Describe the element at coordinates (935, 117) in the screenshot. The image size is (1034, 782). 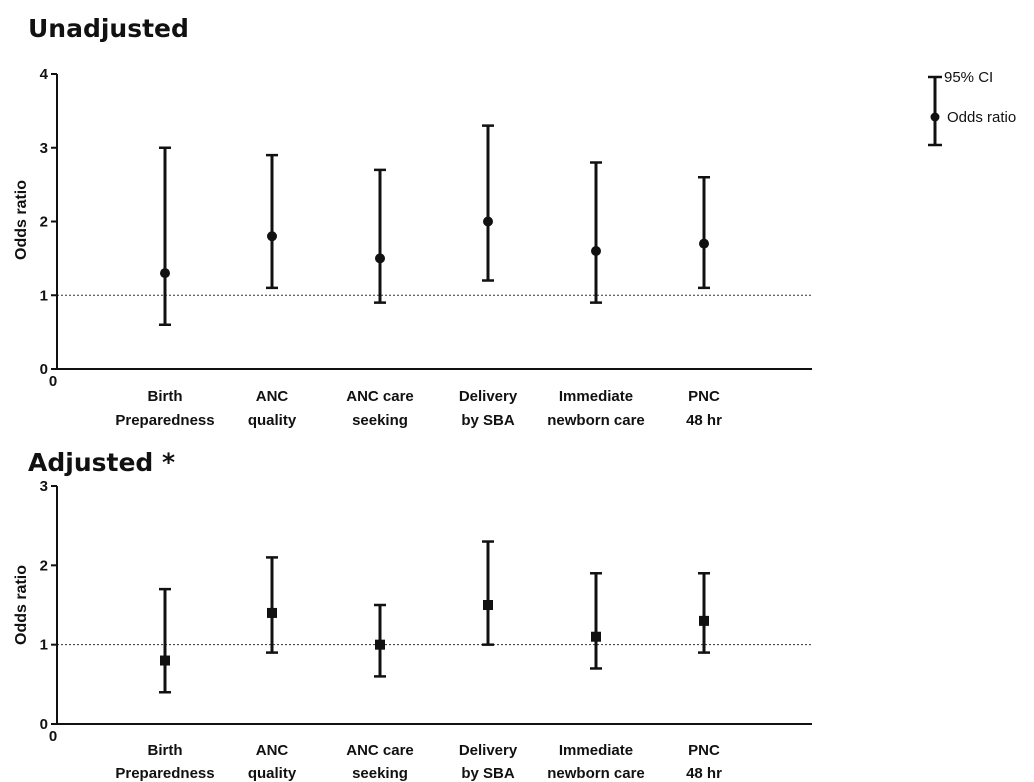
I see `legend-odds-ratio-marker` at that location.